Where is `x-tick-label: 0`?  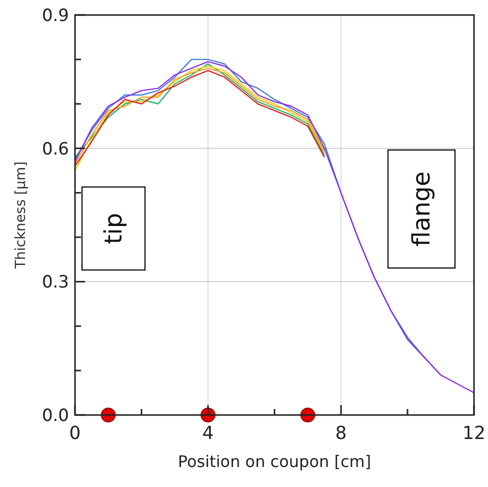
x-tick-label: 0 is located at coordinates (75, 433).